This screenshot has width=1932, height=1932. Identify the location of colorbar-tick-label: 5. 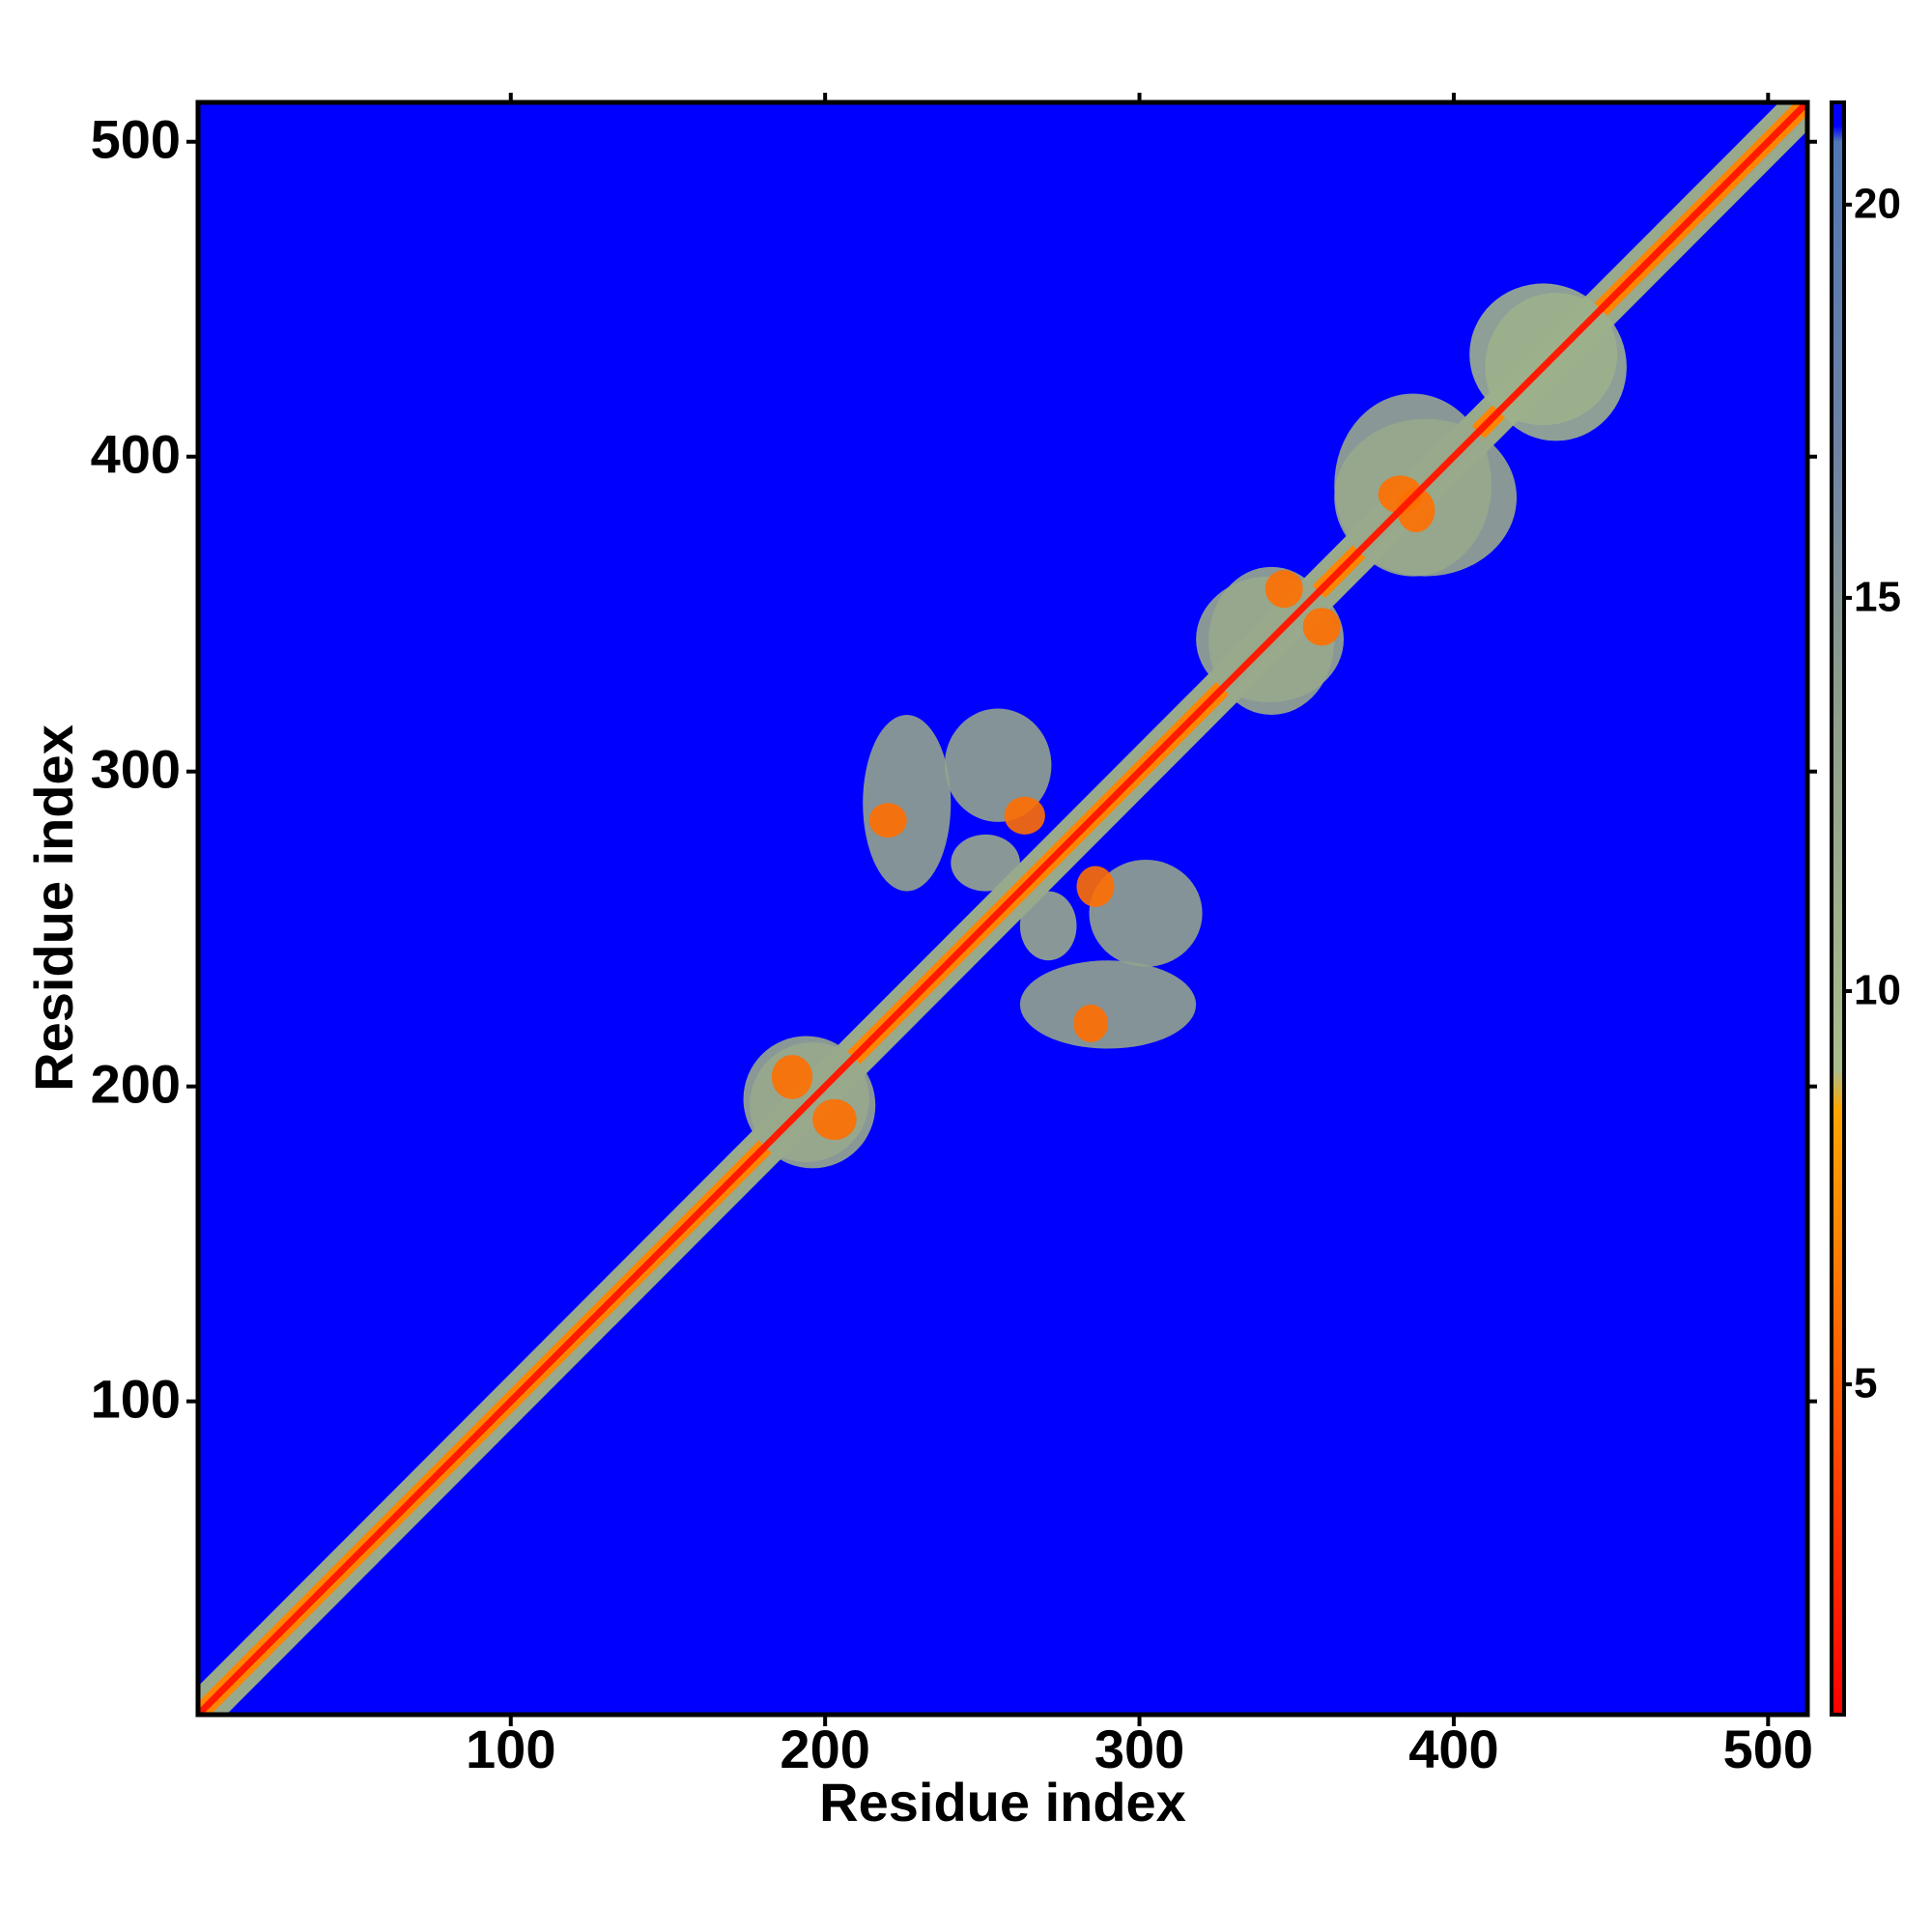
(1865, 1383).